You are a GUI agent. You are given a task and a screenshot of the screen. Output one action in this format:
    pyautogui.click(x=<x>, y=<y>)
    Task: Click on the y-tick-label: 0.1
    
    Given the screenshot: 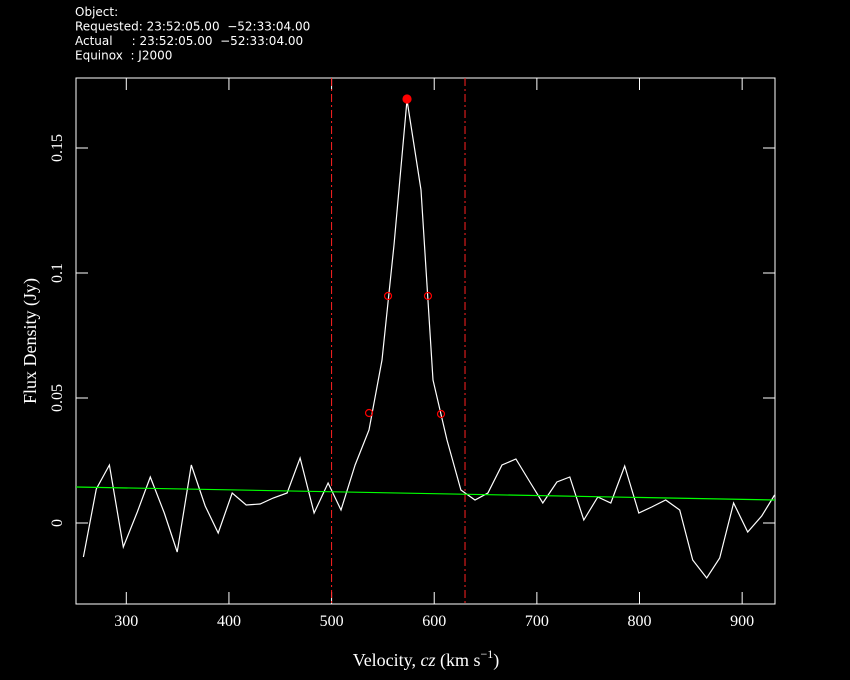 What is the action you would take?
    pyautogui.click(x=57, y=273)
    